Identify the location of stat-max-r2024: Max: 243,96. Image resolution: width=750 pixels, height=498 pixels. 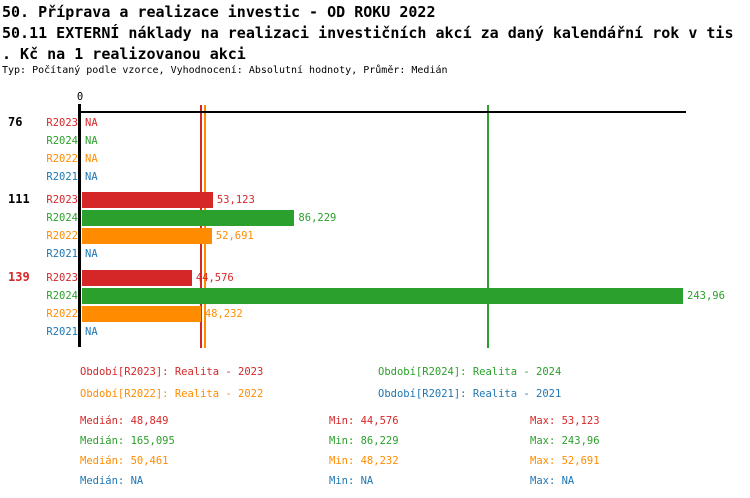
(565, 441).